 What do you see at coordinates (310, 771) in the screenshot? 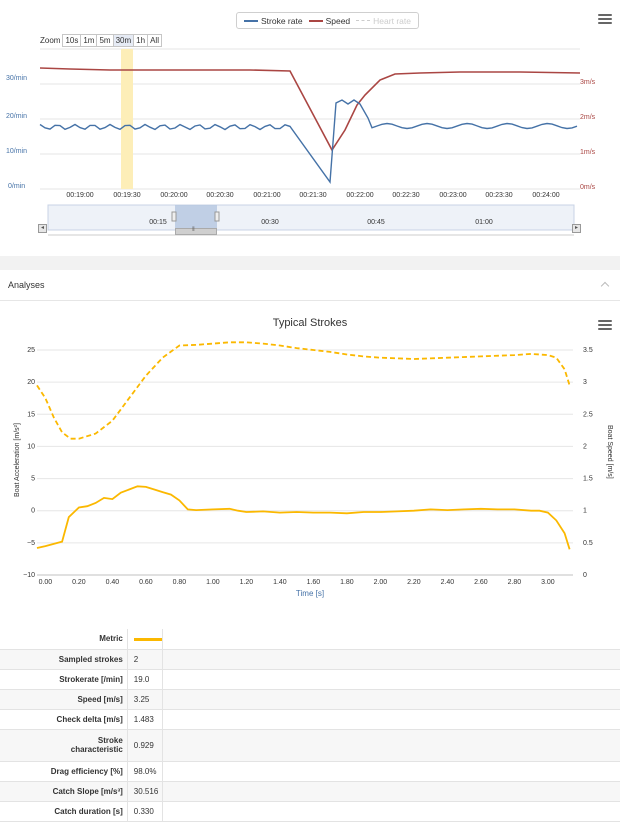
I see `table-row: Drag efficiency [%] 98.0%` at bounding box center [310, 771].